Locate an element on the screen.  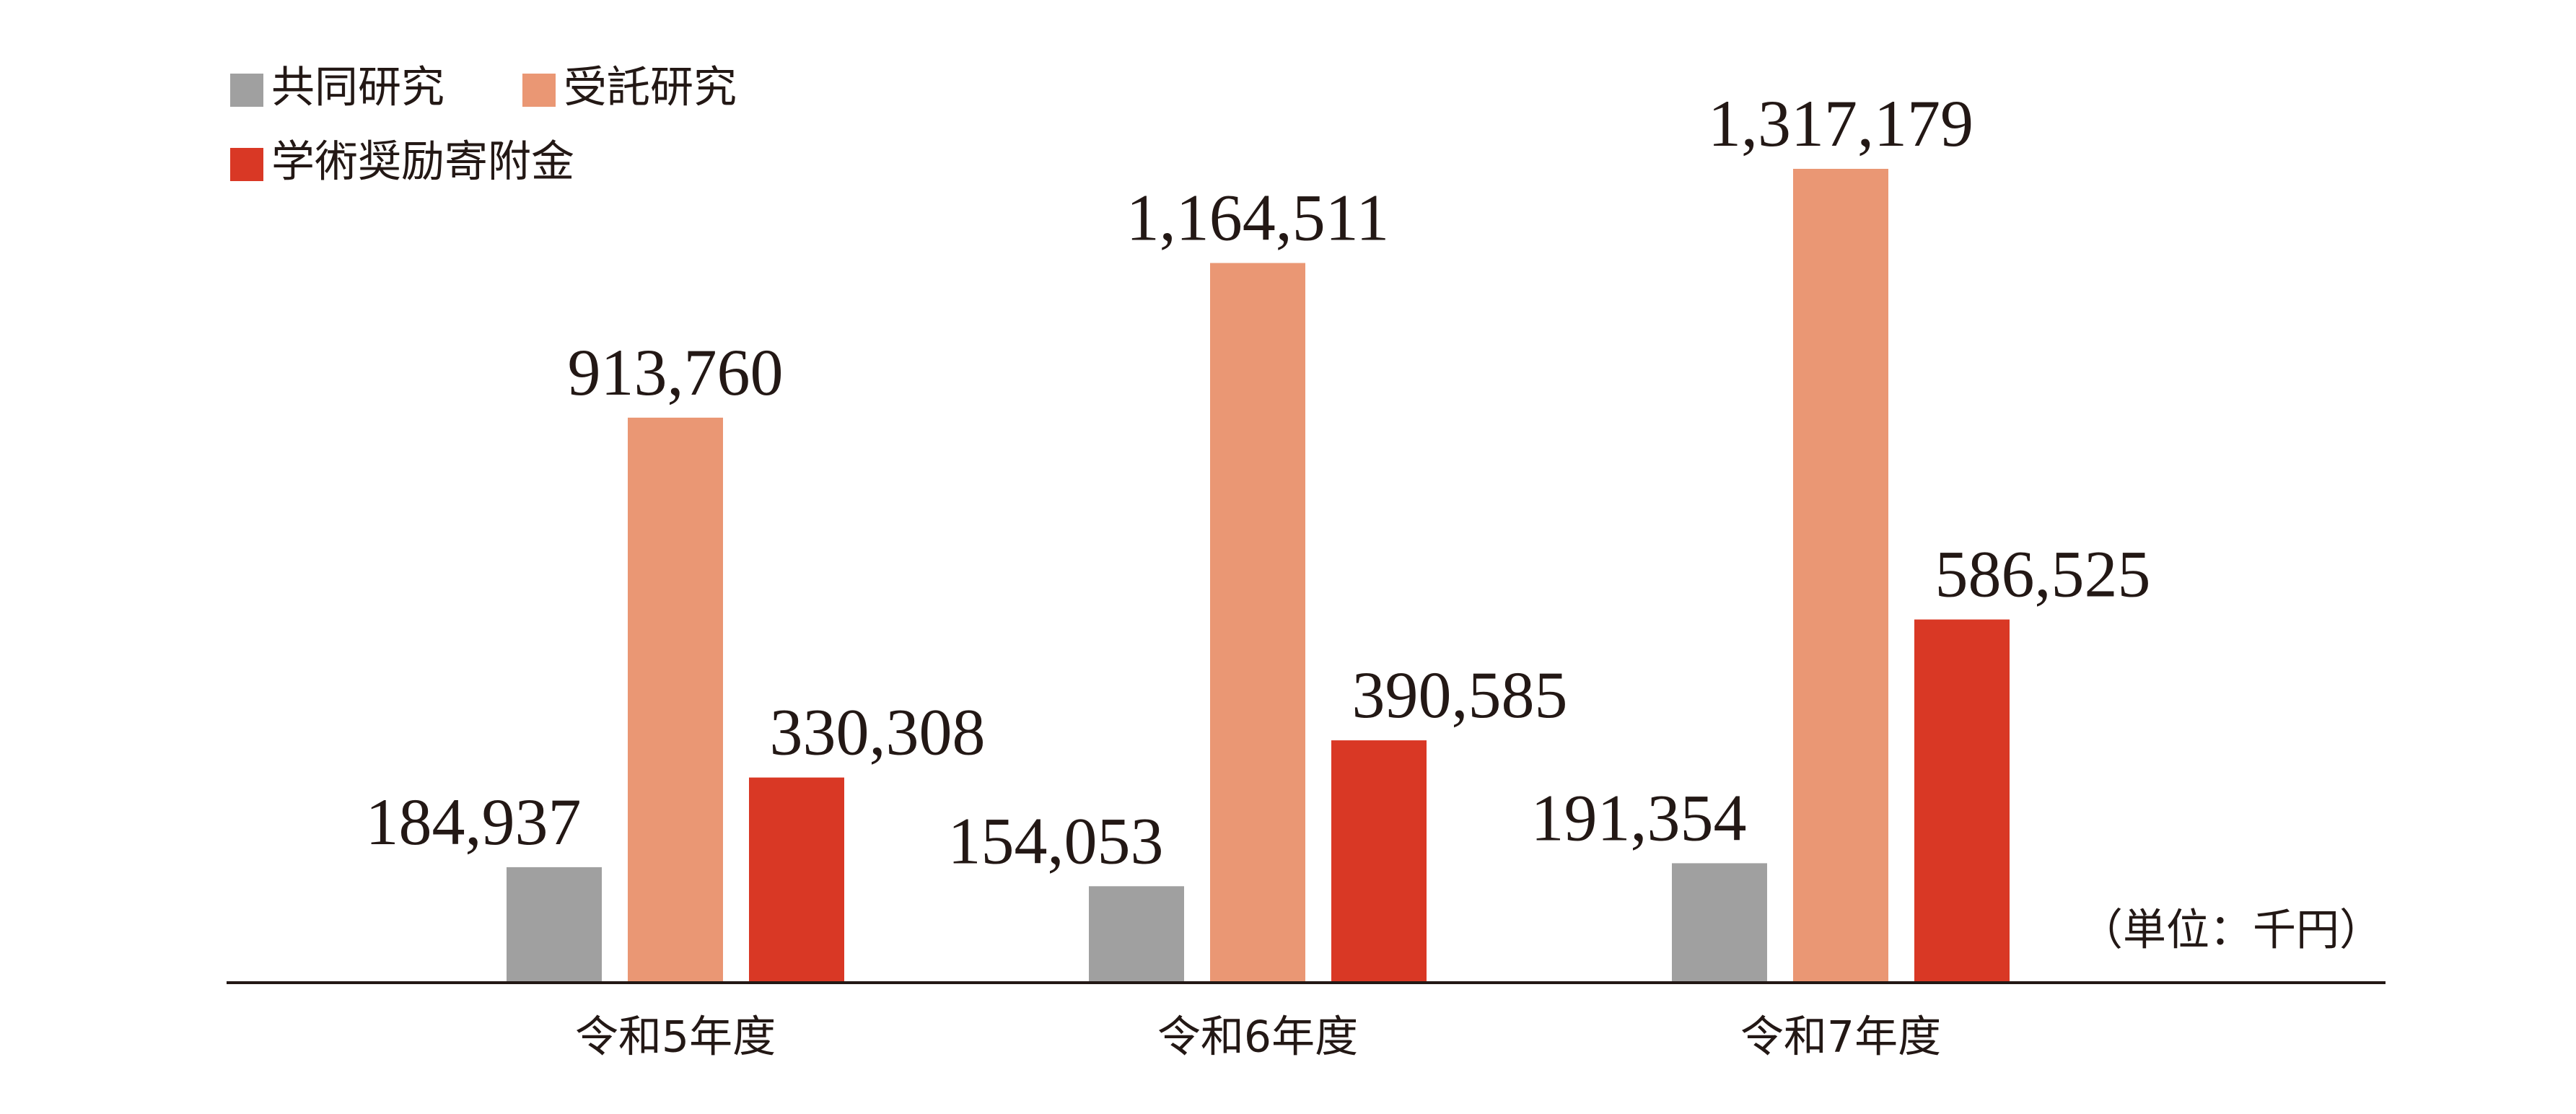
value-label: 913,760 is located at coordinates (676, 372).